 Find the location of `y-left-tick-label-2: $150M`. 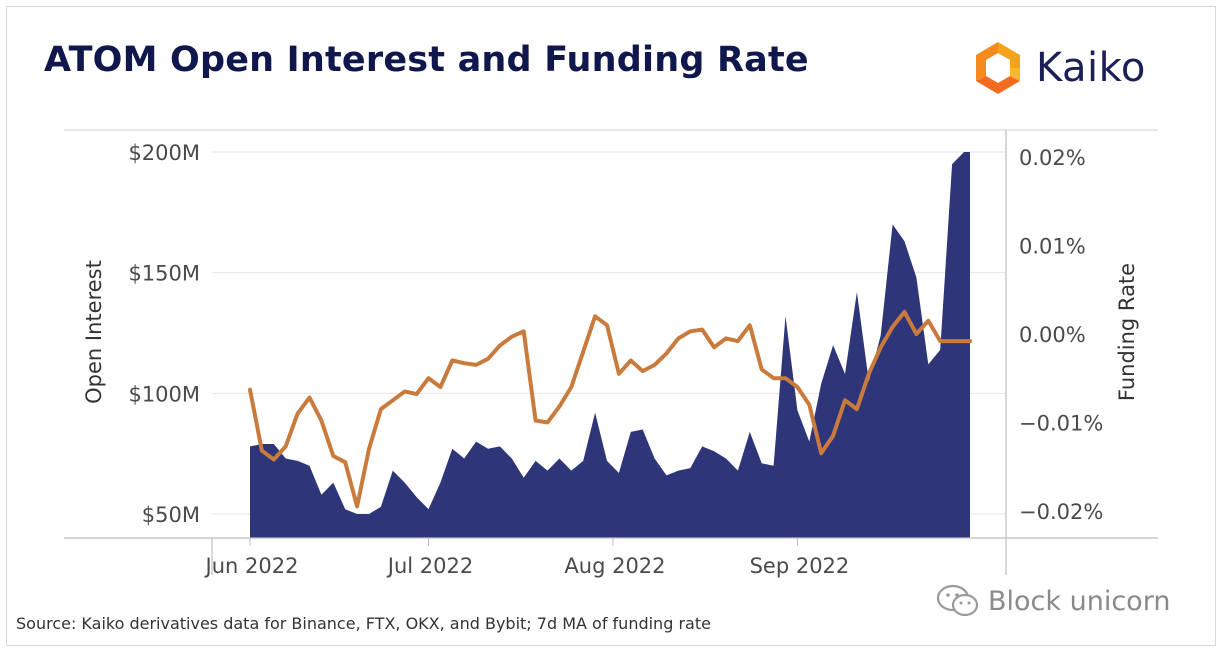

y-left-tick-label-2: $150M is located at coordinates (164, 274).